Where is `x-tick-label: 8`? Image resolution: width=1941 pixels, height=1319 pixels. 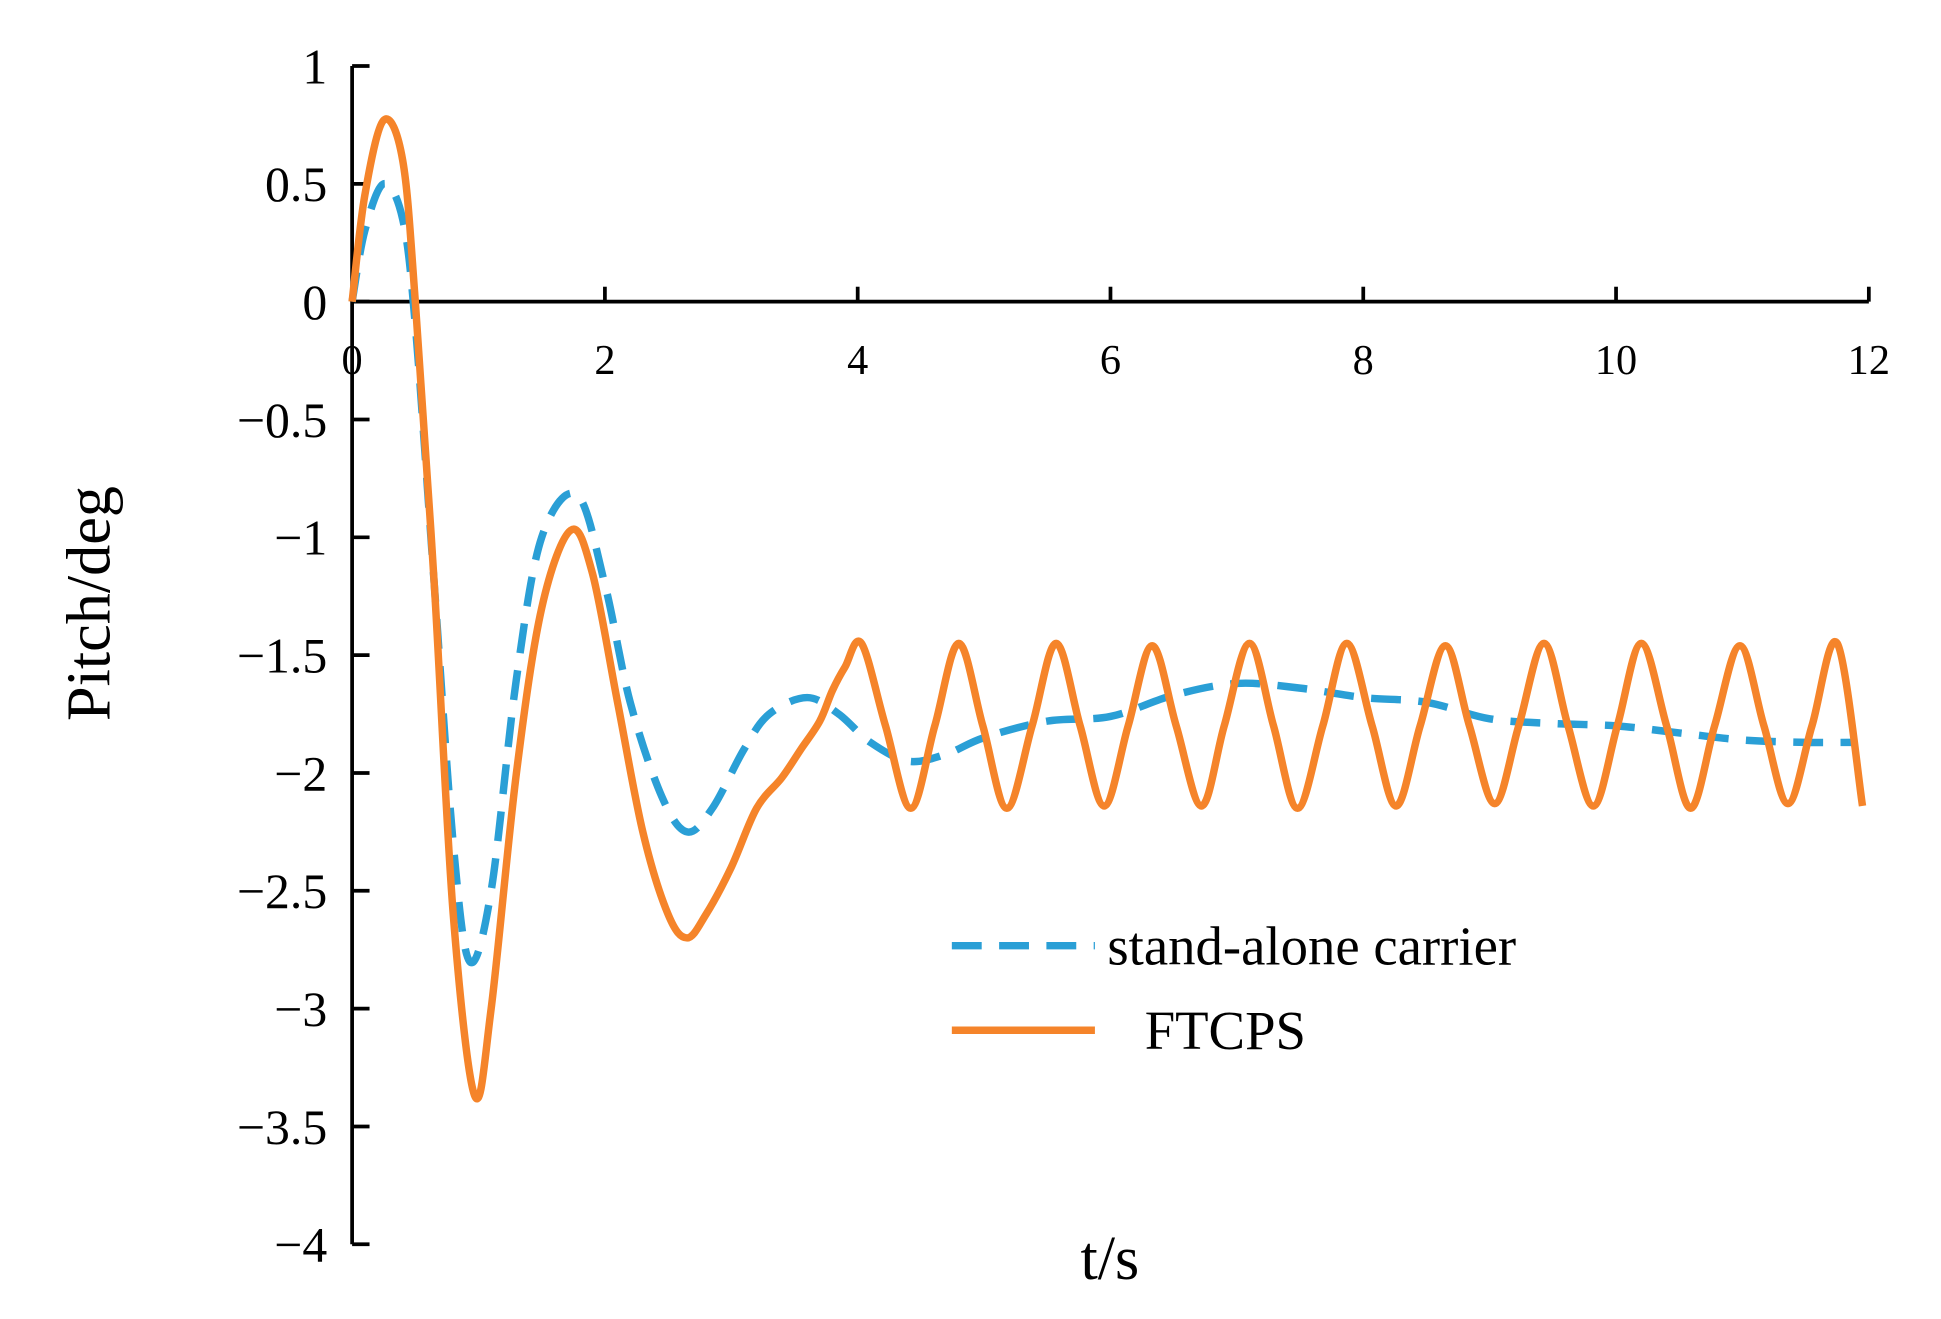
x-tick-label: 8 is located at coordinates (1363, 360).